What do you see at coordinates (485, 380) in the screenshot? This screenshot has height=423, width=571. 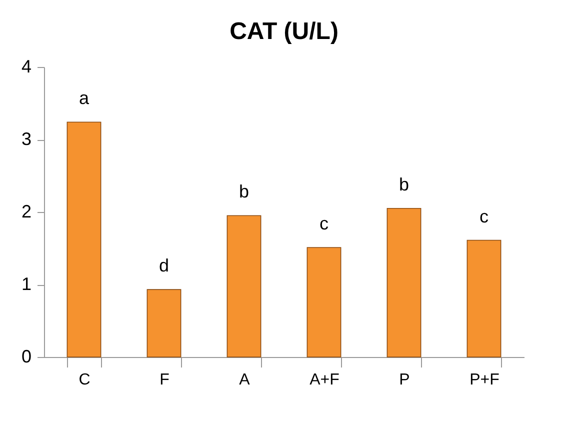 I see `x-tick-label: P+F` at bounding box center [485, 380].